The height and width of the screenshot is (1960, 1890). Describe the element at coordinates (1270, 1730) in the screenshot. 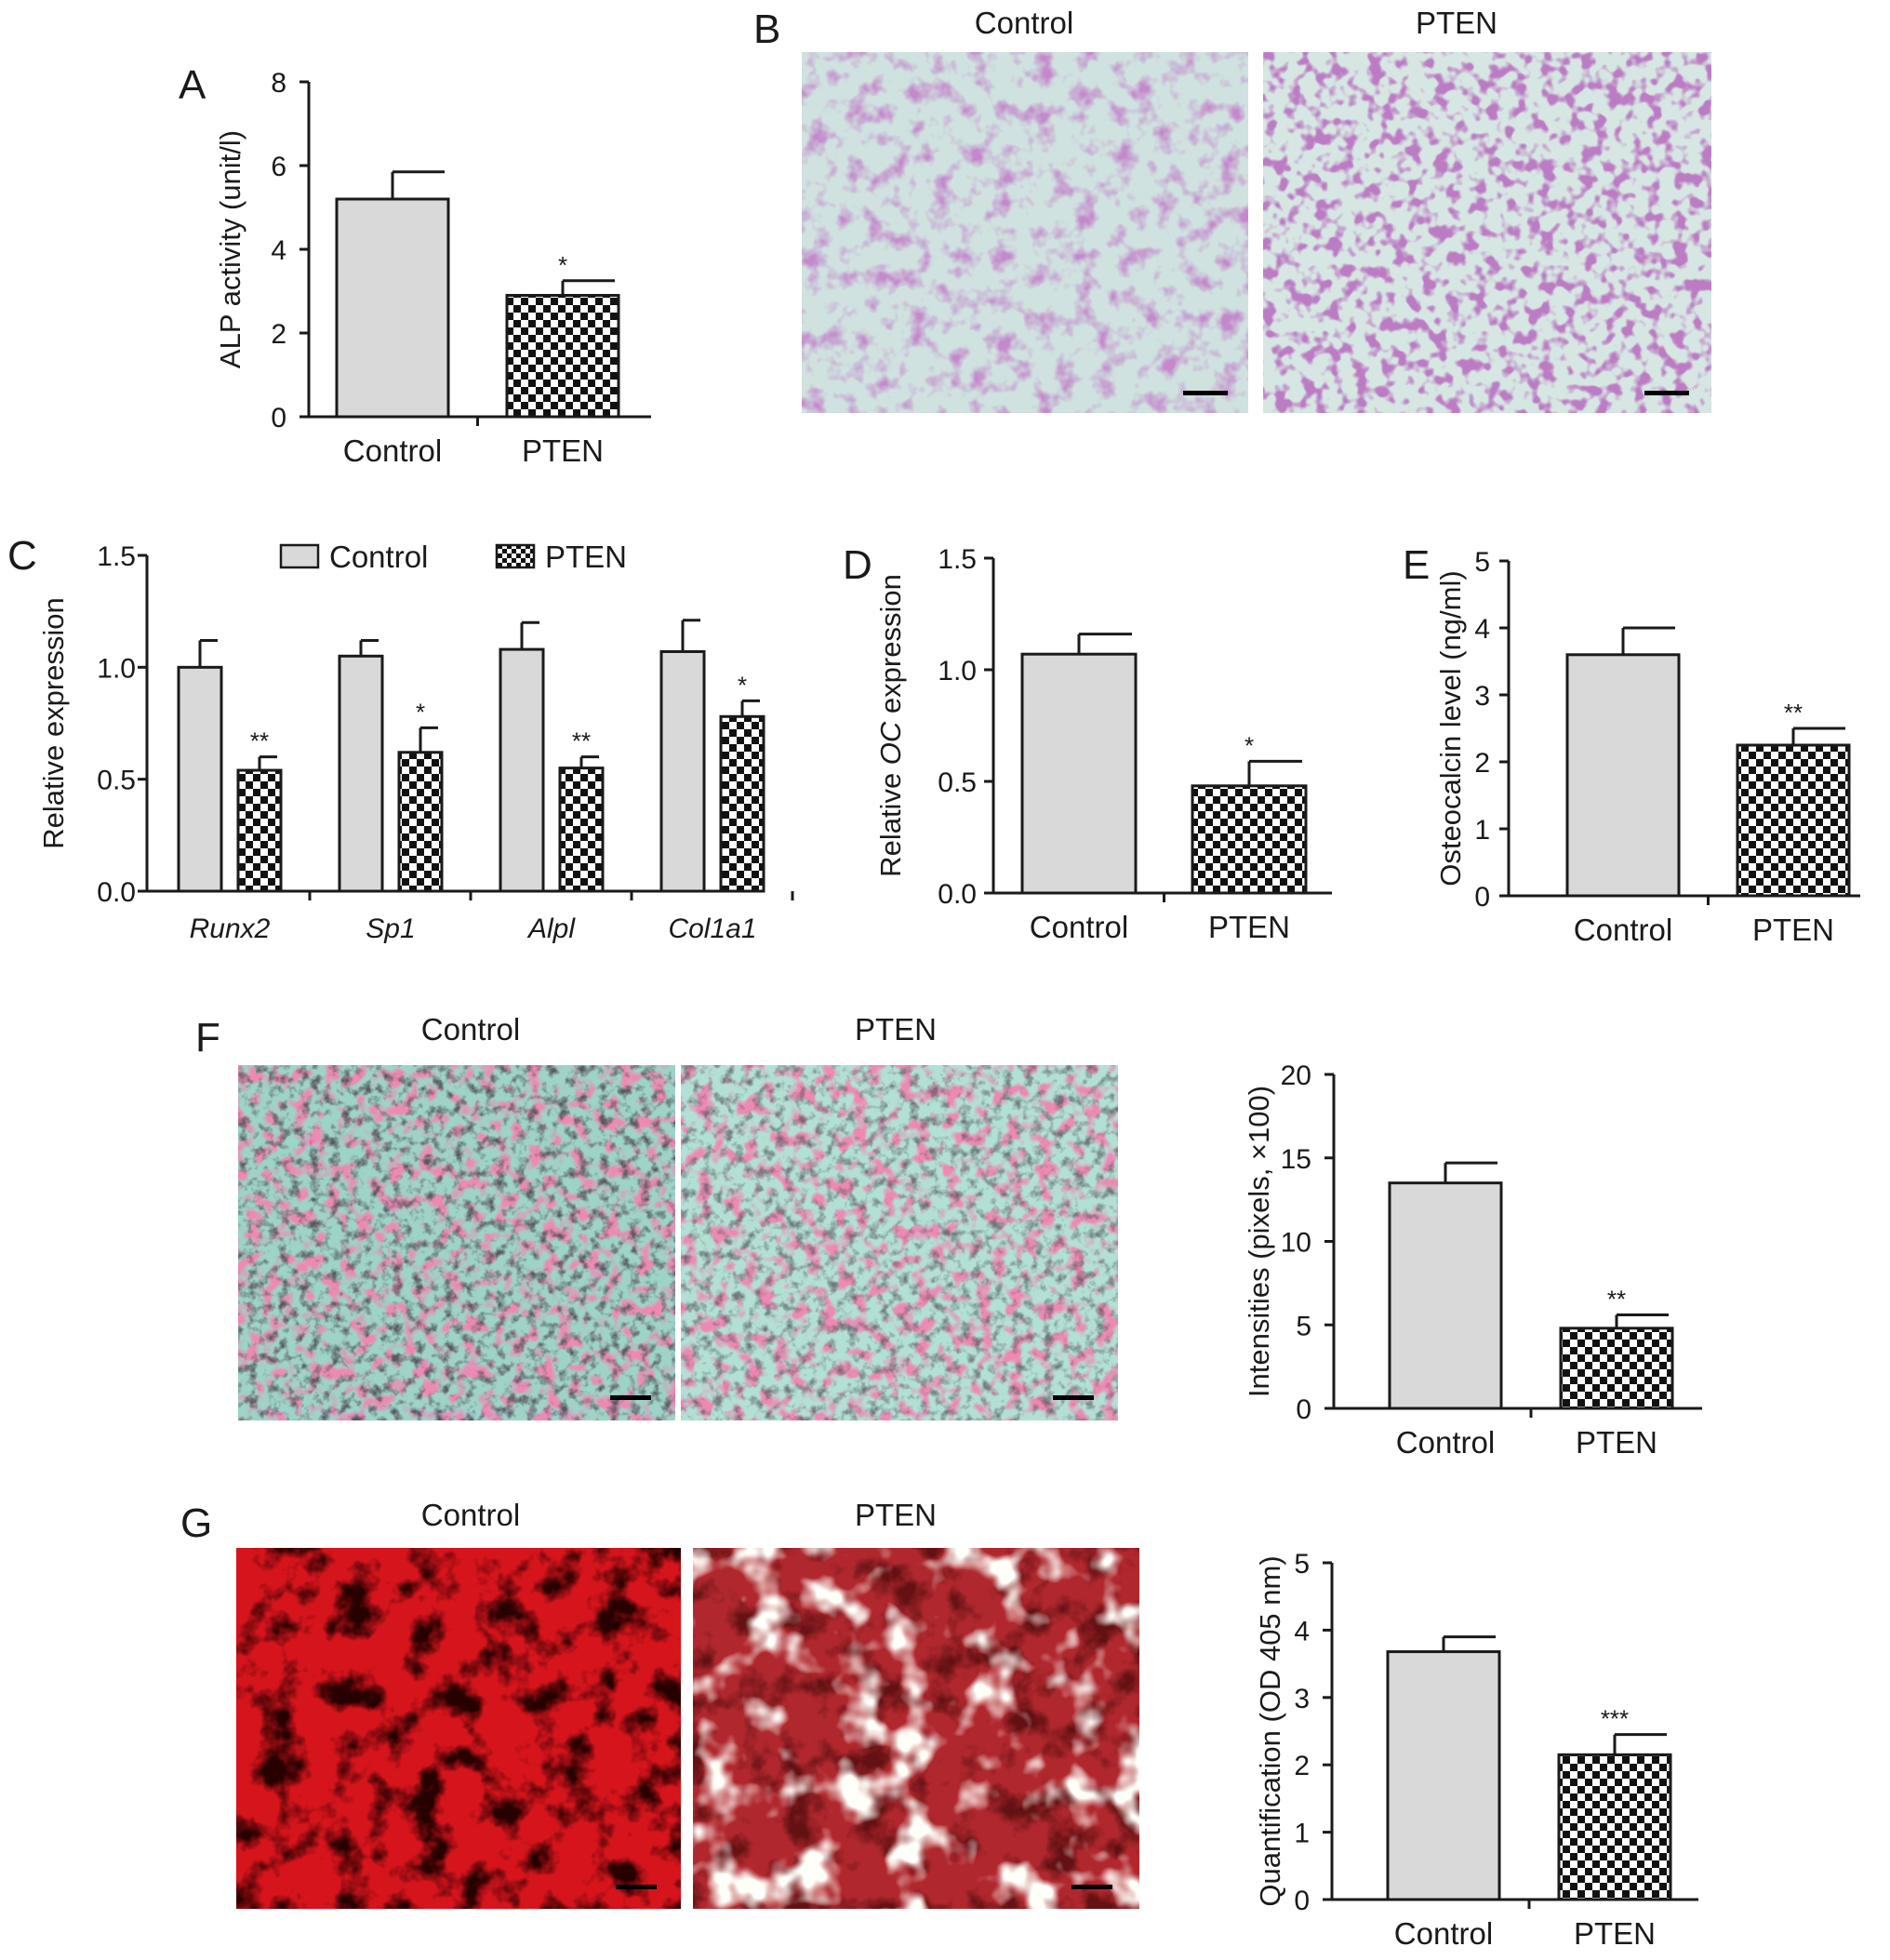

I see `y-axis-label-g: Quantification (OD 405 nm)` at that location.